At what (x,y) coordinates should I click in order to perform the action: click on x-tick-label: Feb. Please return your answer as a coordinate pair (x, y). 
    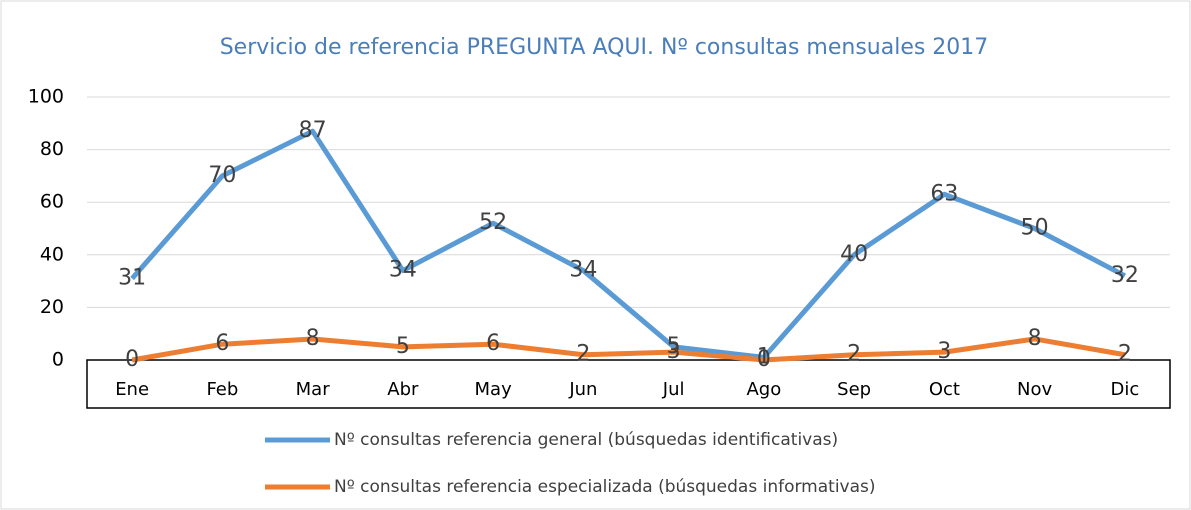
    Looking at the image, I should click on (222, 389).